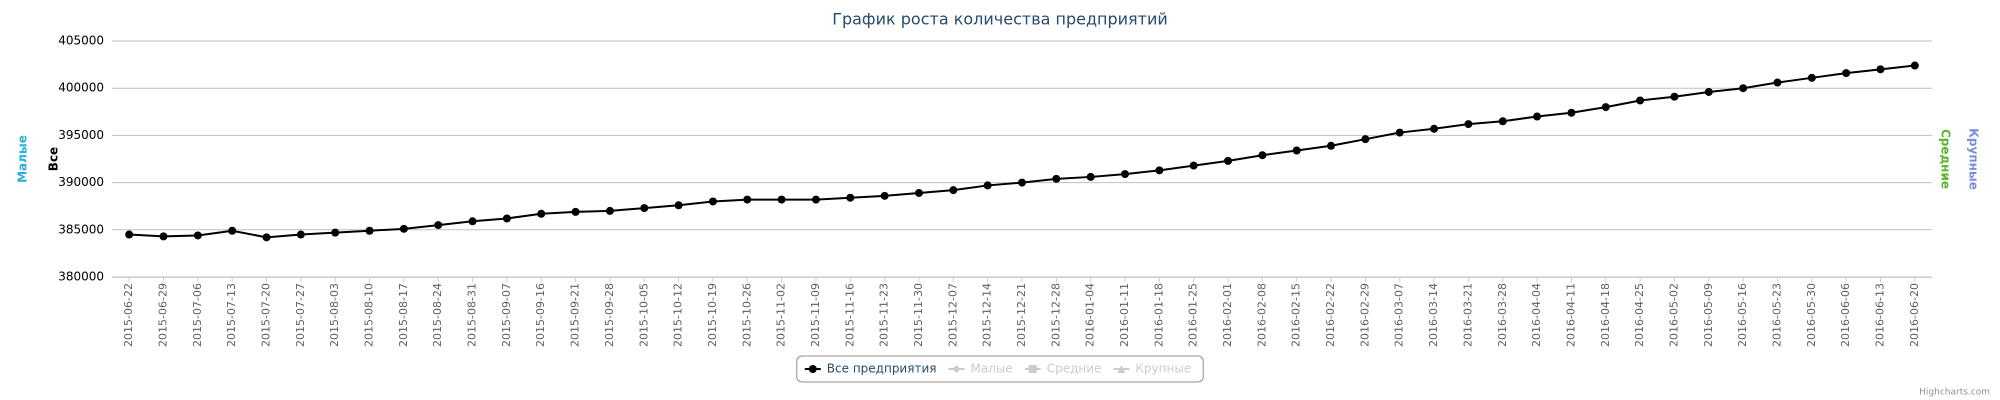 The image size is (2000, 400). What do you see at coordinates (884, 315) in the screenshot?
I see `x-tick-label: 2015-11-23` at bounding box center [884, 315].